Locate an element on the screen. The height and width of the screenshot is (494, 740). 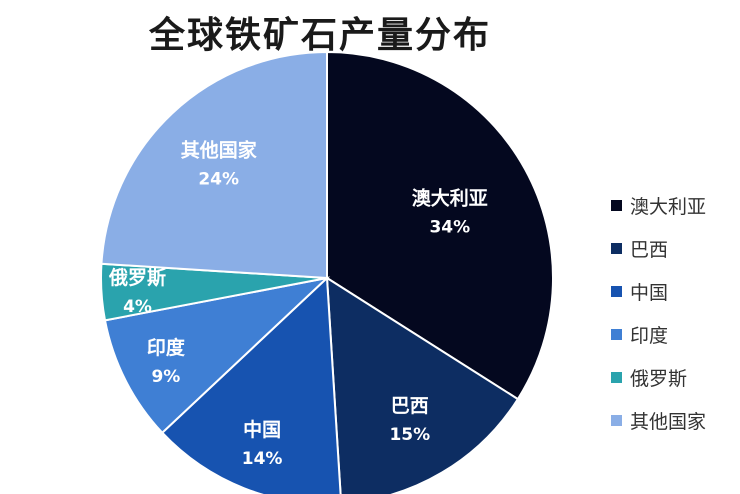
slice-name-label-russia: 俄罗斯 is located at coordinates (137, 277).